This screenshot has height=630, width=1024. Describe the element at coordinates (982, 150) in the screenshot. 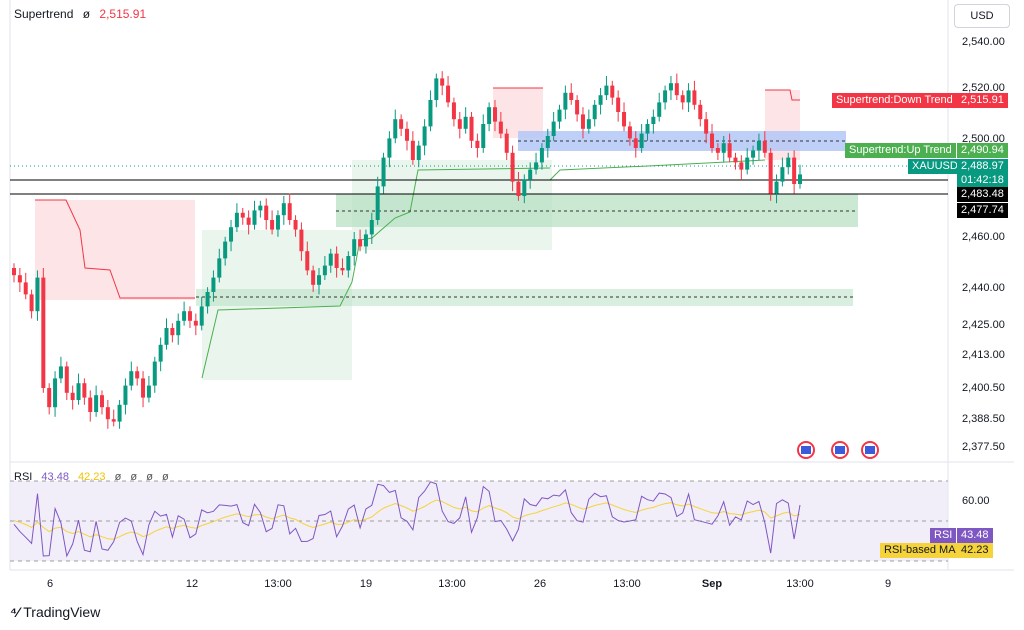

I see `supertrend-up-value: 2,490.94` at that location.